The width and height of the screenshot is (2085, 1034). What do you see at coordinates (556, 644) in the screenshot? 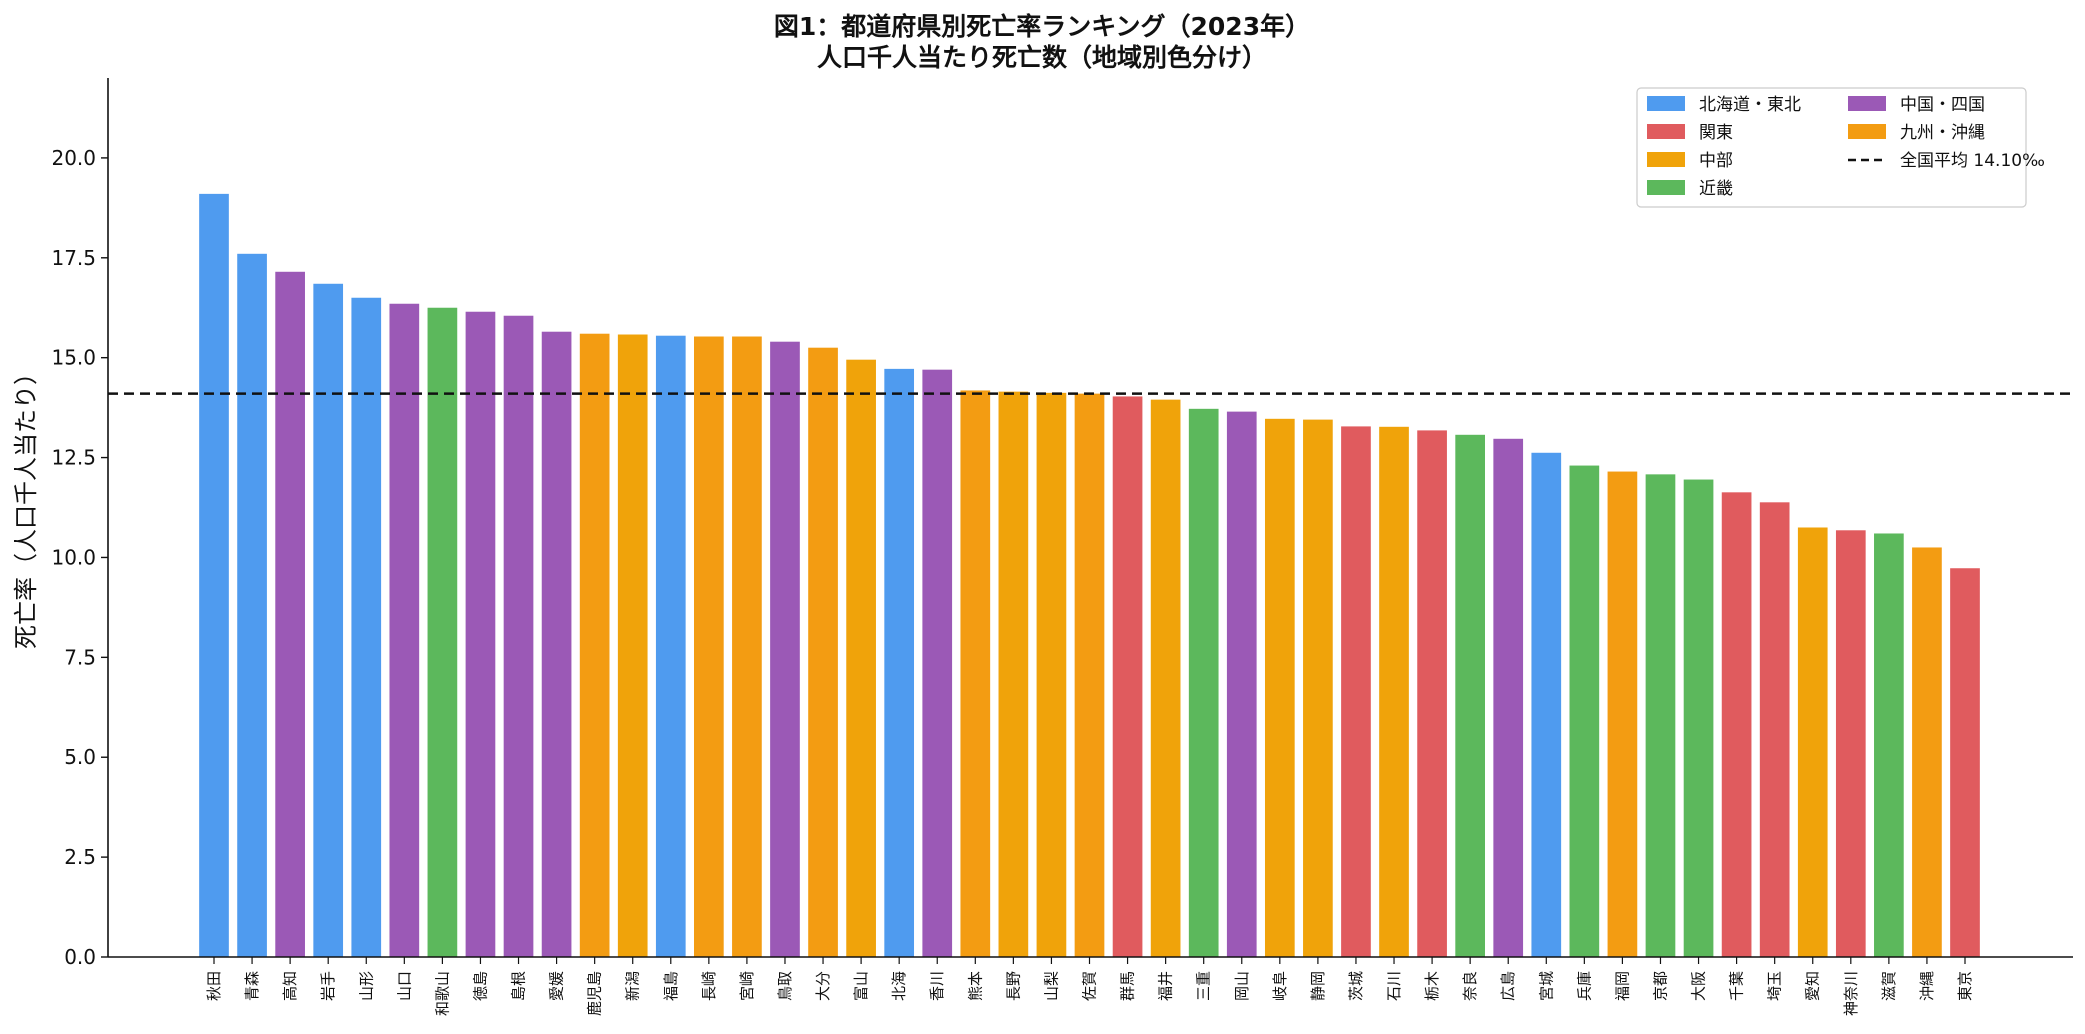
I see `bar-愛媛` at bounding box center [556, 644].